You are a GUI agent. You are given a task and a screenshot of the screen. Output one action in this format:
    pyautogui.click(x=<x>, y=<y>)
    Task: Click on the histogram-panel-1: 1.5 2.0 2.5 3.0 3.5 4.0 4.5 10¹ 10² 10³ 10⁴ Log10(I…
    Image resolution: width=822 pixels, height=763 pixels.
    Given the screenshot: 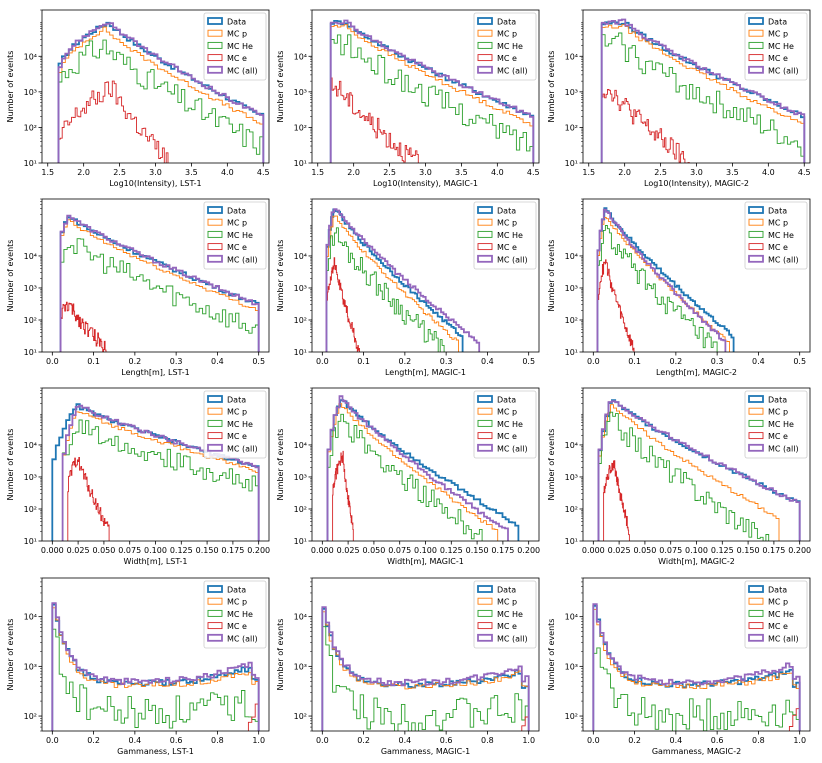 What is the action you would take?
    pyautogui.click(x=138, y=98)
    